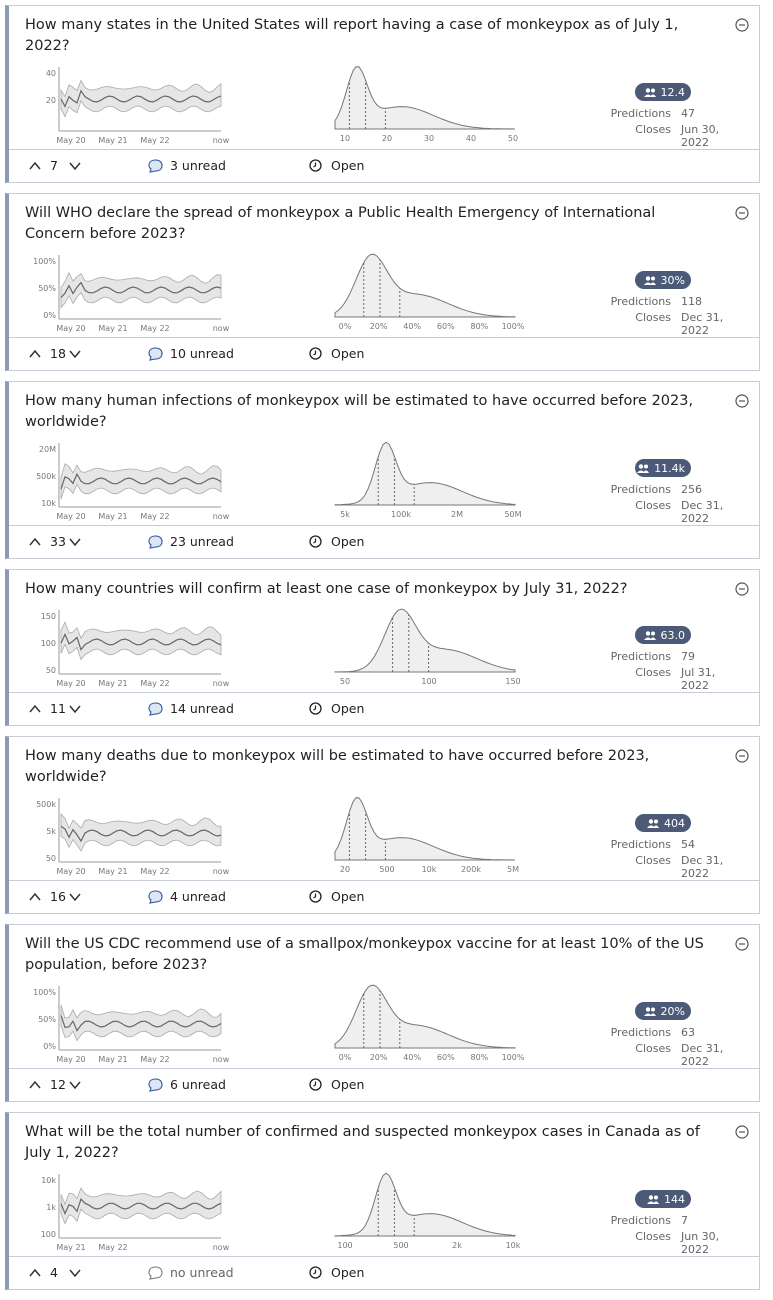  Describe the element at coordinates (691, 489) in the screenshot. I see `predictions-value: 256` at that location.